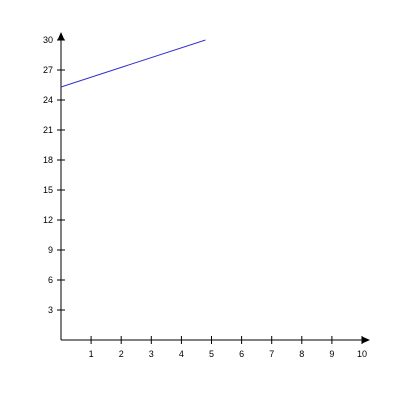 The image size is (400, 400). I want to click on y-tick-label: 18, so click(48, 160).